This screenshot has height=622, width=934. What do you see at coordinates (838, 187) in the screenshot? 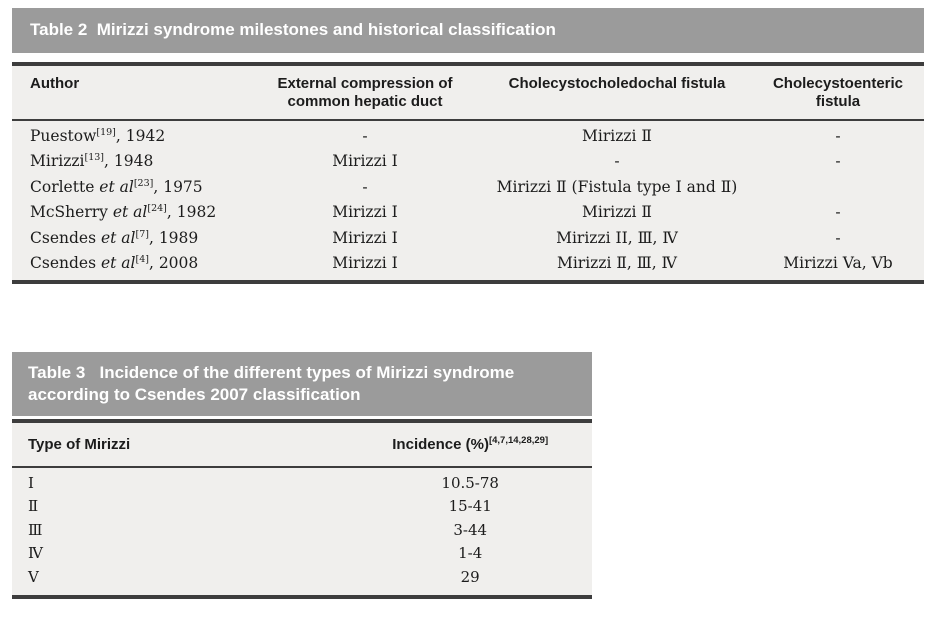
I see `cholecystoenteric-cell` at bounding box center [838, 187].